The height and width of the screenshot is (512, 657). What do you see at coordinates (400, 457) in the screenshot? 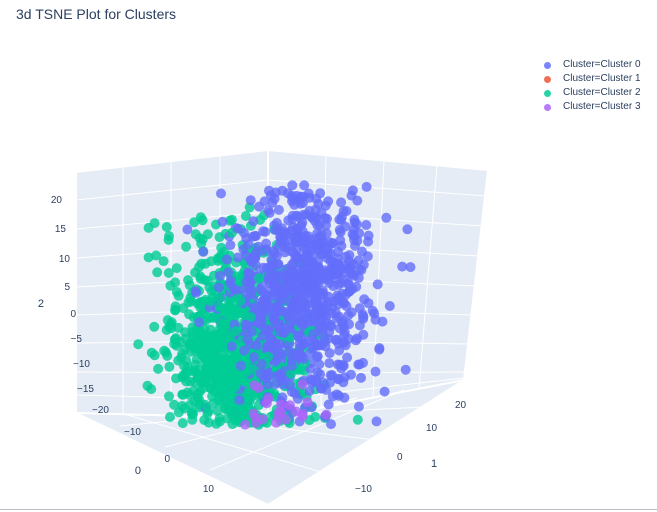
I see `y-tick: 0` at bounding box center [400, 457].